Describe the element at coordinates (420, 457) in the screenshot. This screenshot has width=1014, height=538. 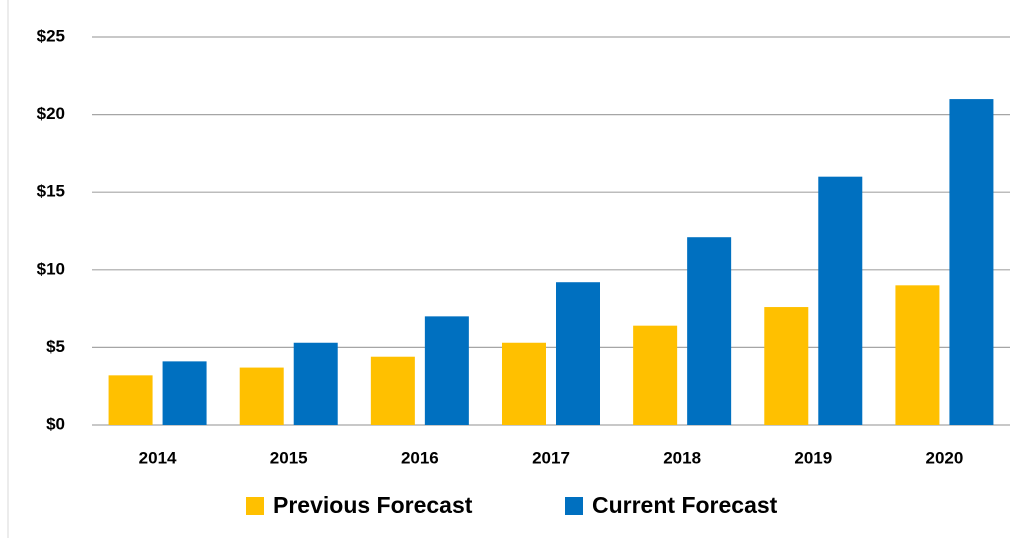
I see `x-tick-label: 2016` at that location.